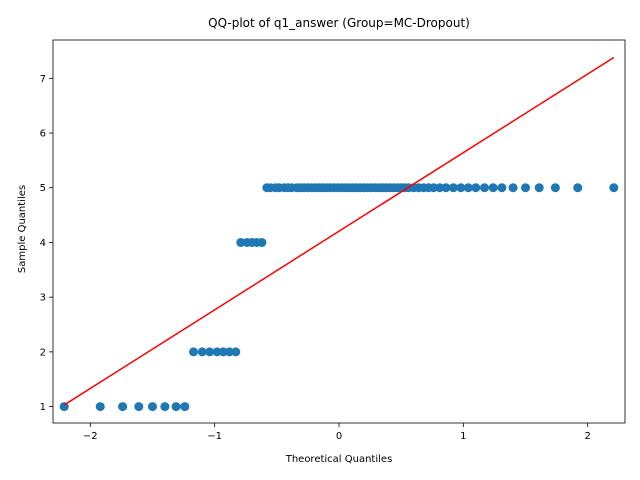 This screenshot has height=480, width=640. I want to click on y-tick-label: 6, so click(43, 134).